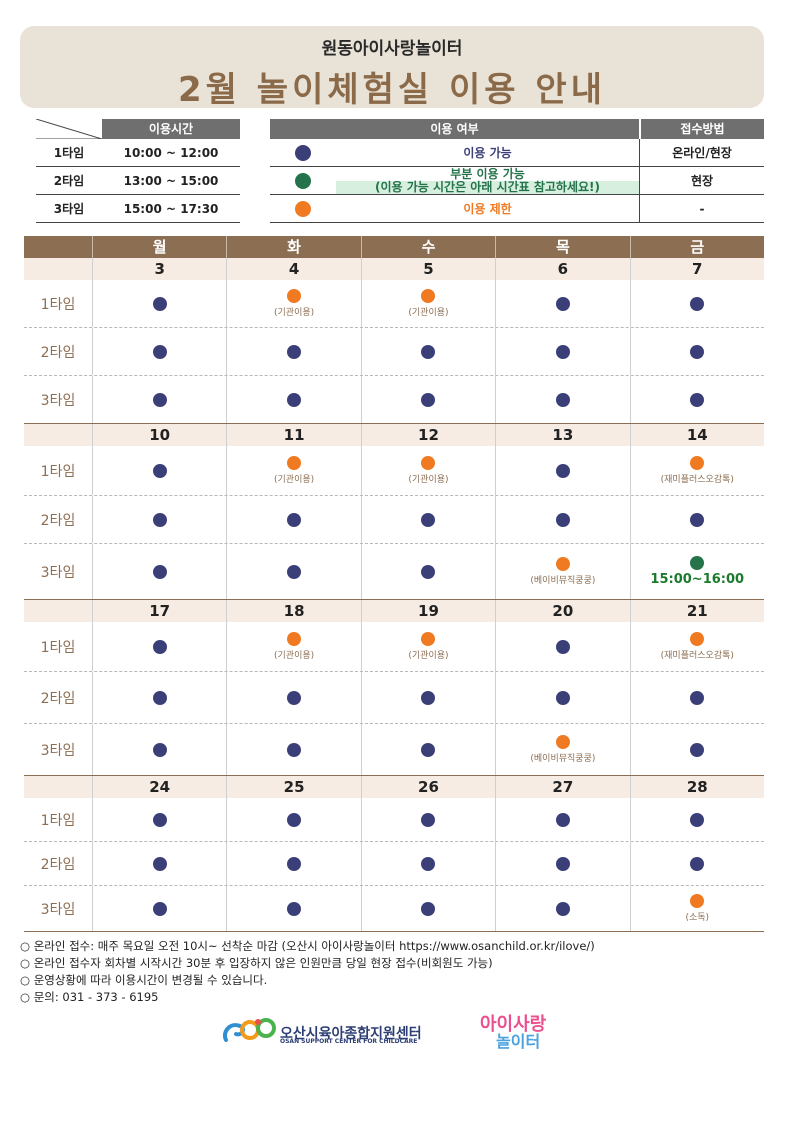 This screenshot has height=1122, width=793. I want to click on slot-time: 10:00 ~ 12:00, so click(171, 153).